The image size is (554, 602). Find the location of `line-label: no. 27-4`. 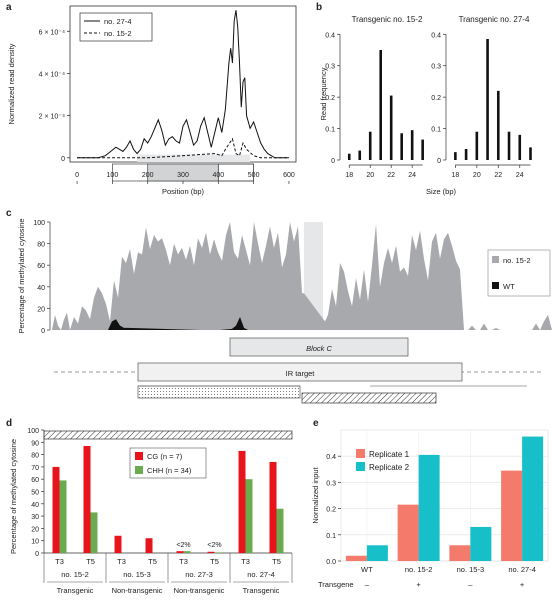

line-label: no. 27-4 is located at coordinates (261, 574).